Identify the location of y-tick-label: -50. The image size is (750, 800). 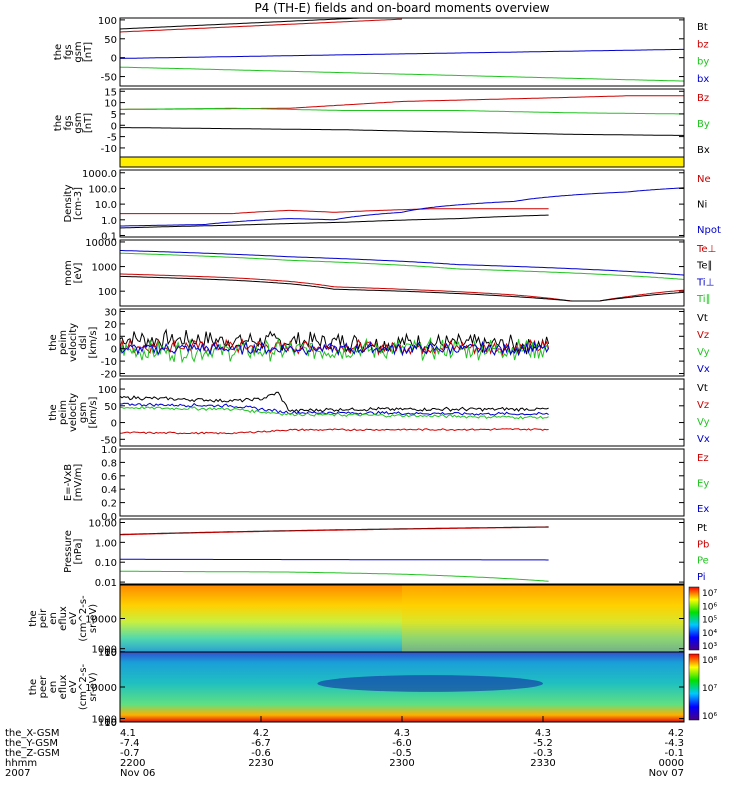
(109, 78).